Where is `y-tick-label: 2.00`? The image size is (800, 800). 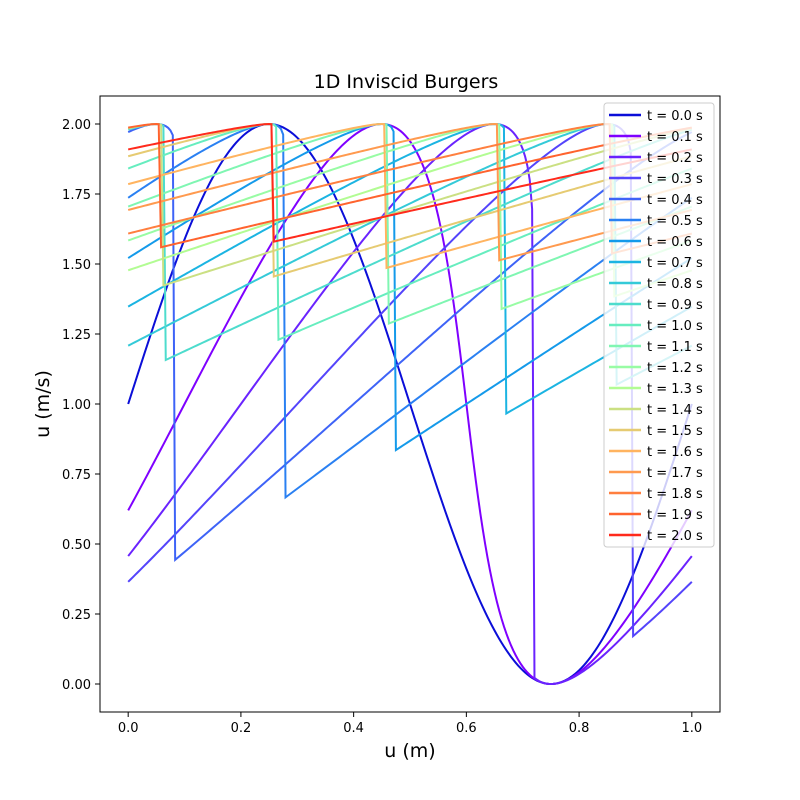
y-tick-label: 2.00 is located at coordinates (76, 125).